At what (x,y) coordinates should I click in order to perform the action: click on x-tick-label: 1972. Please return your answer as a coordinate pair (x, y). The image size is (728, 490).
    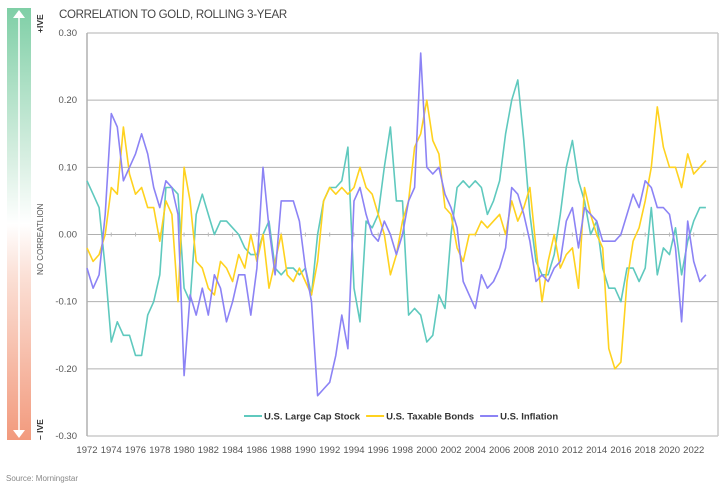
    Looking at the image, I should click on (86, 450).